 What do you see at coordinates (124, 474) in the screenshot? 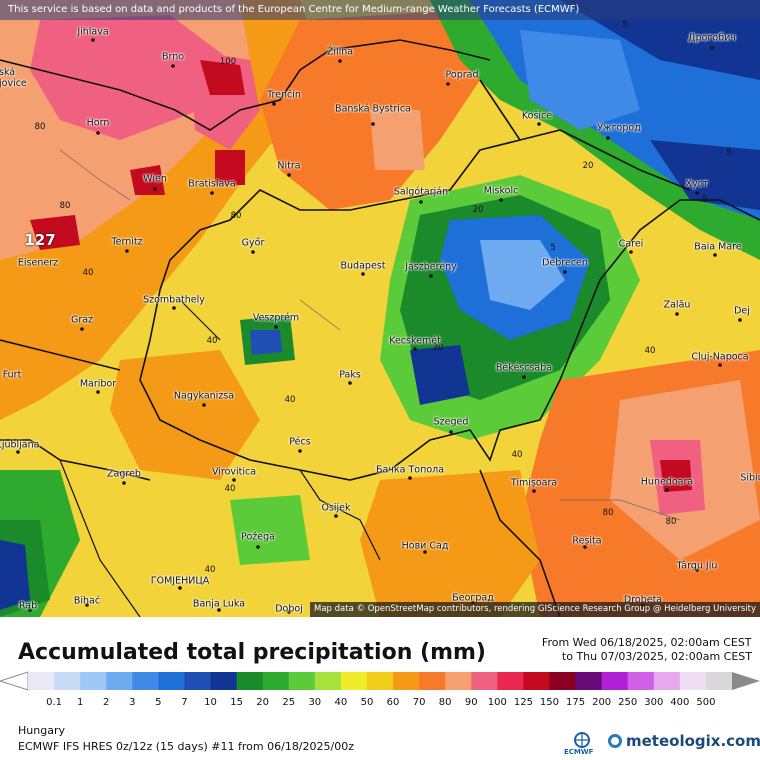
I see `city-label: Zagreb` at bounding box center [124, 474].